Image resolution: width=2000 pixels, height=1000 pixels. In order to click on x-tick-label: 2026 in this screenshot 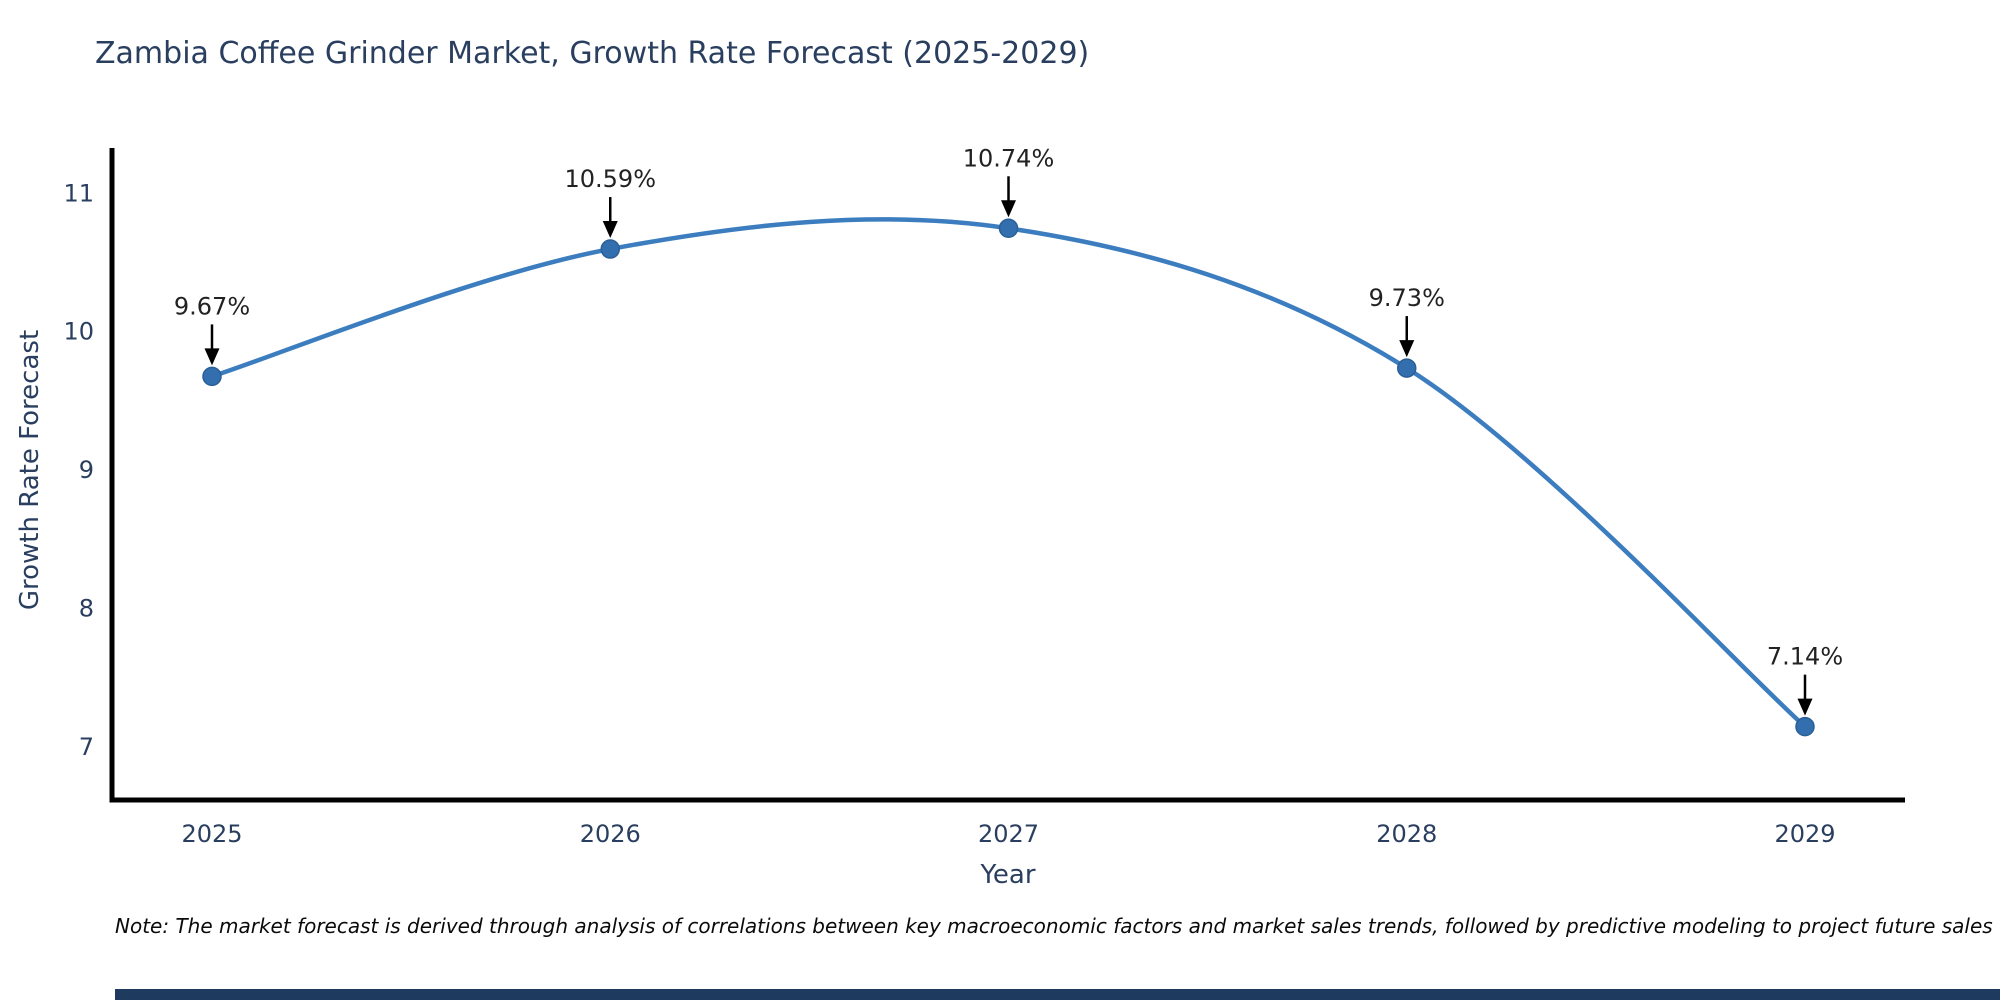, I will do `click(610, 834)`.